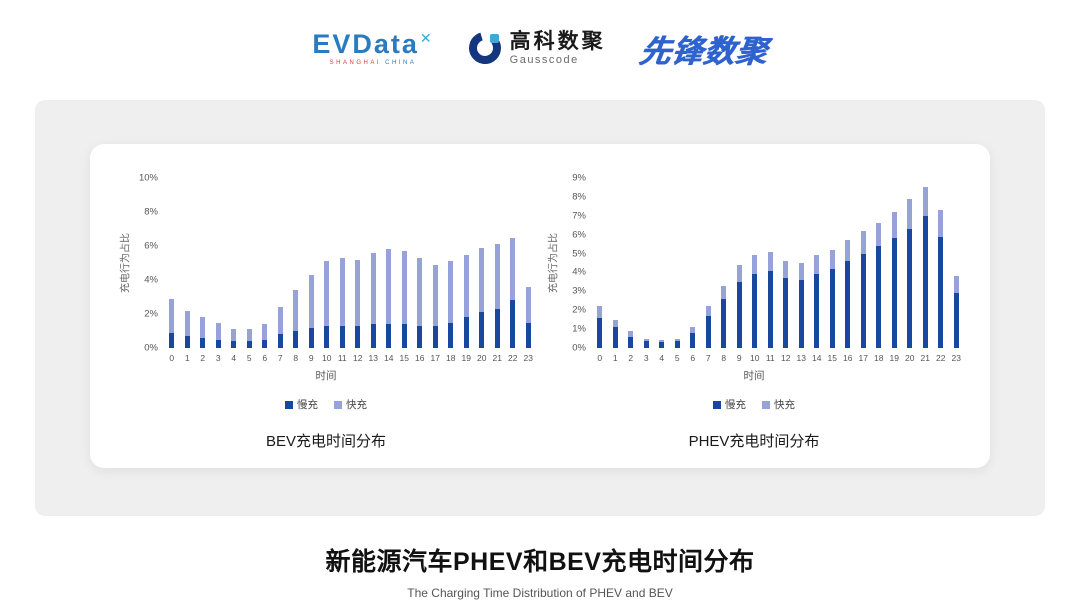  What do you see at coordinates (373, 63) in the screenshot?
I see `evdata-logo-subtext: SHANGHAI CHINA` at bounding box center [373, 63].